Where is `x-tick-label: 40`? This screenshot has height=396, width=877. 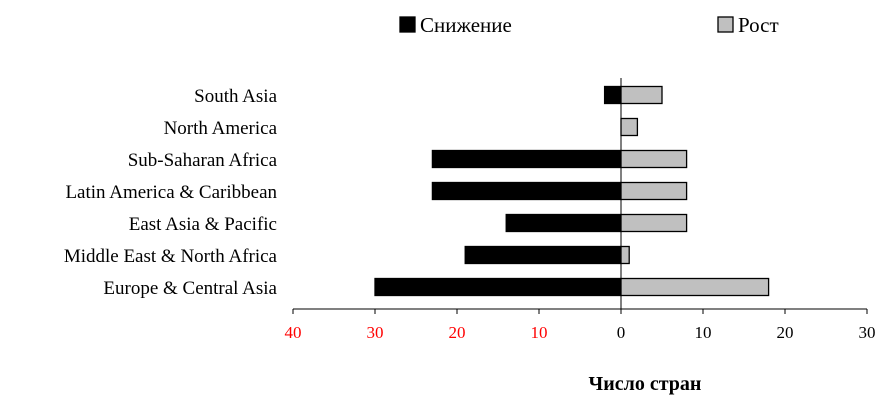 x-tick-label: 40 is located at coordinates (293, 332).